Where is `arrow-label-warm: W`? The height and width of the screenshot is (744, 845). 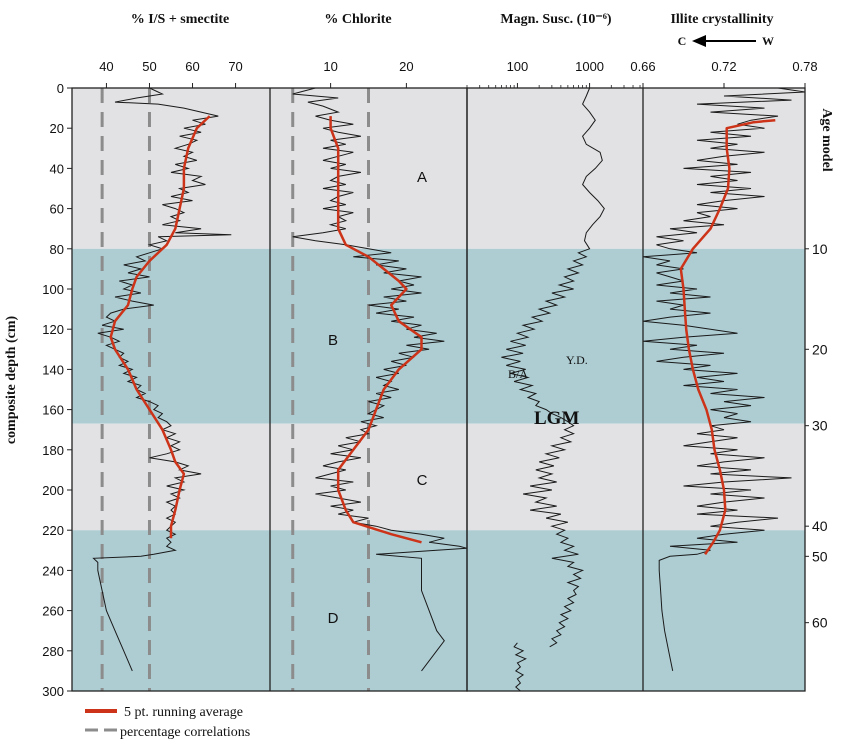 arrow-label-warm: W is located at coordinates (768, 41).